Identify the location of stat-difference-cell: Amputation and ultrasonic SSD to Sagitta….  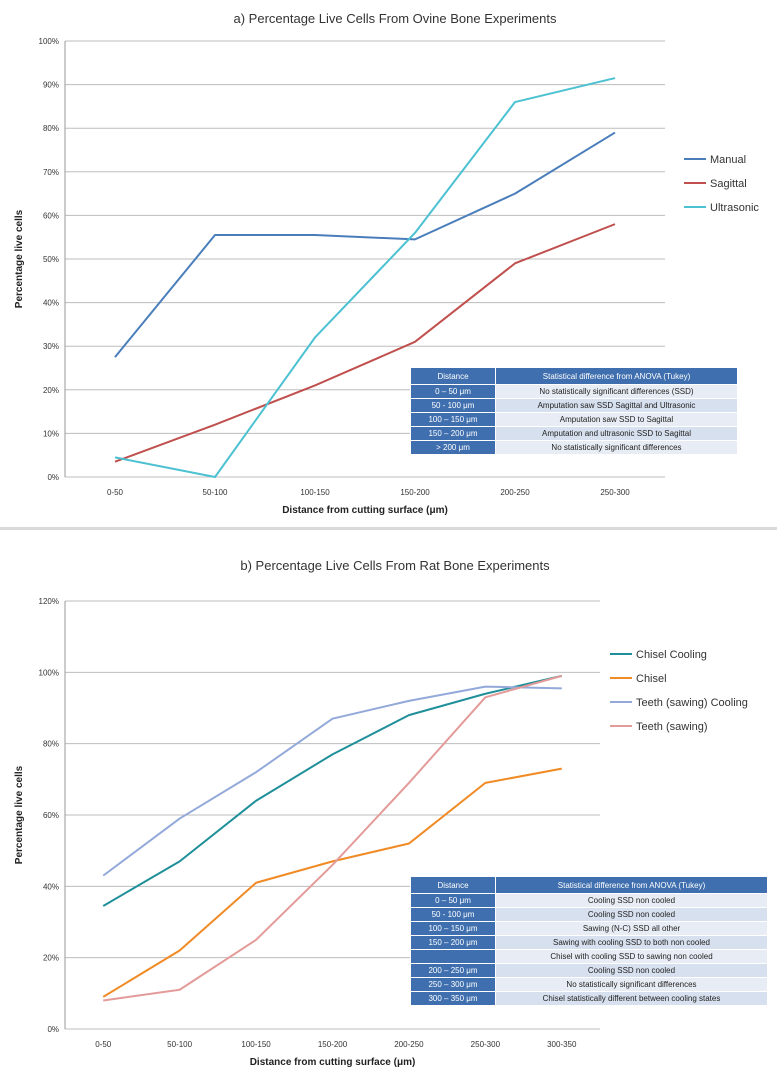
(616, 433).